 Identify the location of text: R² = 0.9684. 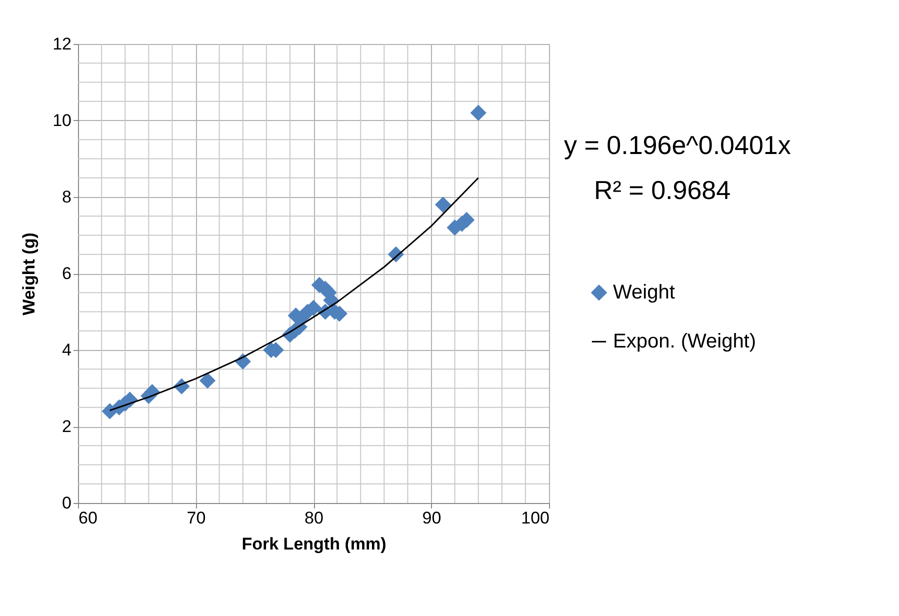
(662, 190).